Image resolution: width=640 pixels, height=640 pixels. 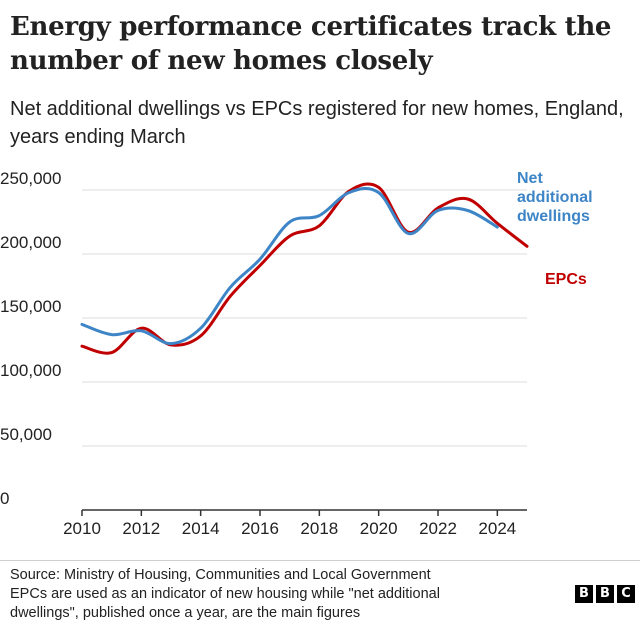 I want to click on epcs-label: EPCs, so click(x=566, y=279).